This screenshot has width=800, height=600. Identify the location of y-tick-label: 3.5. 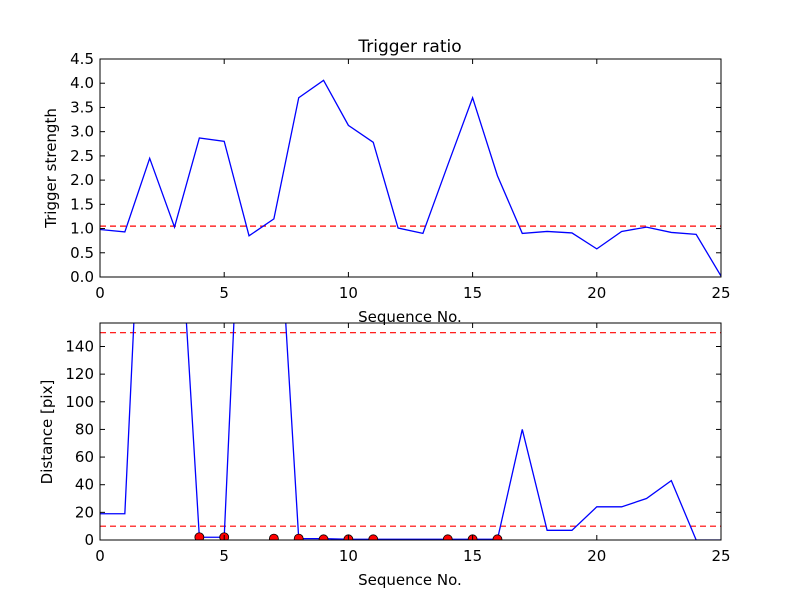
(82, 107).